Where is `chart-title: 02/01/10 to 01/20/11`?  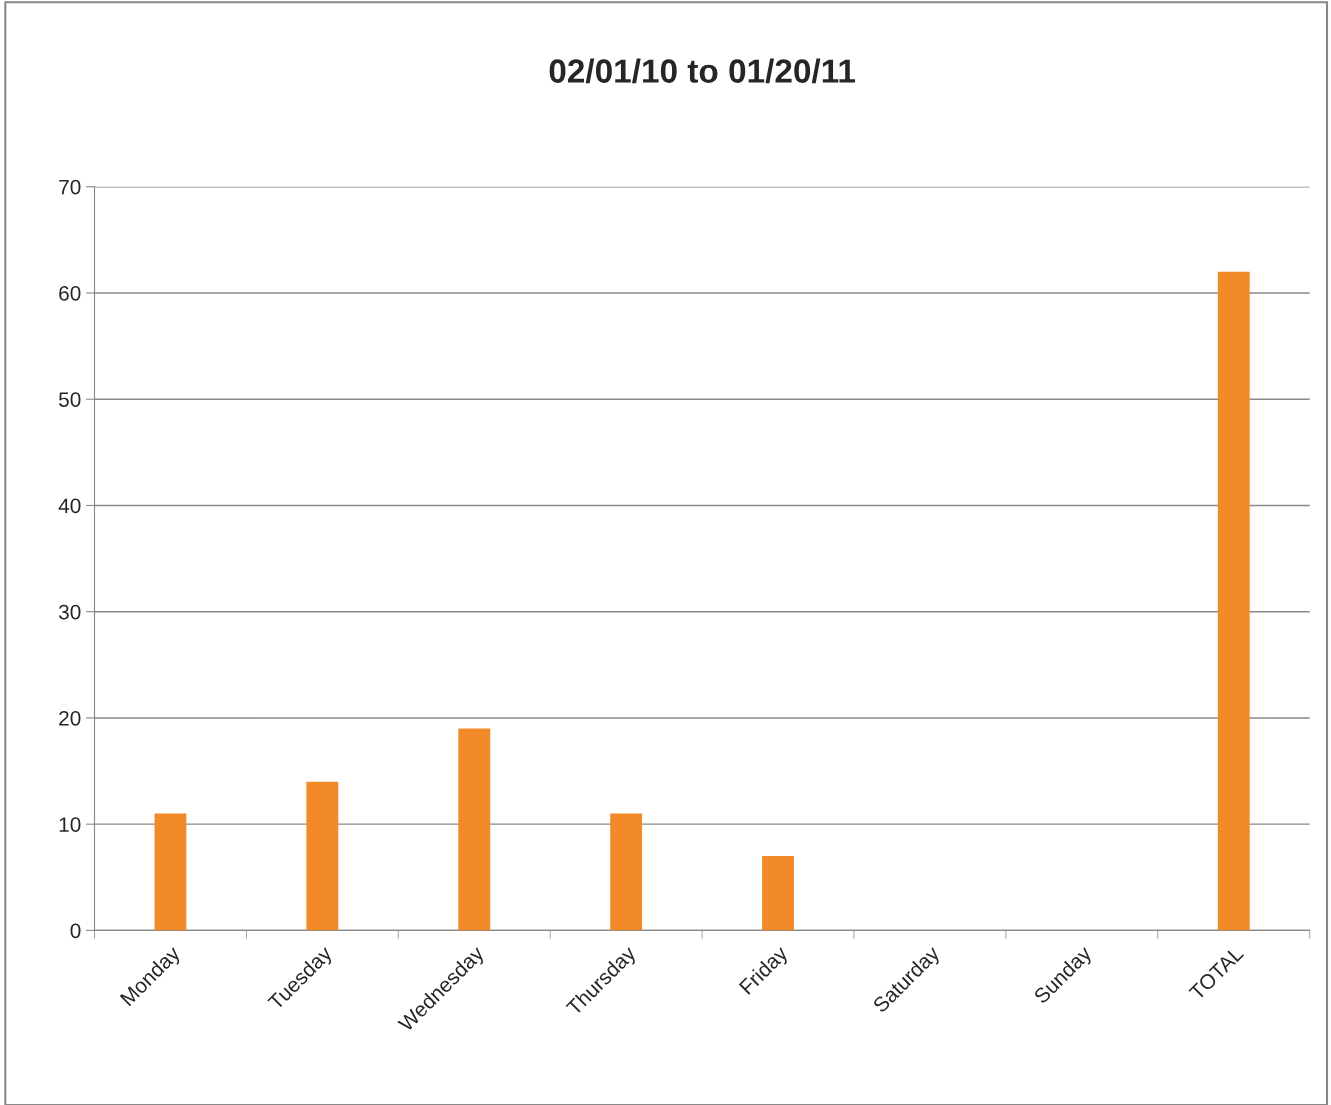 chart-title: 02/01/10 to 01/20/11 is located at coordinates (702, 71).